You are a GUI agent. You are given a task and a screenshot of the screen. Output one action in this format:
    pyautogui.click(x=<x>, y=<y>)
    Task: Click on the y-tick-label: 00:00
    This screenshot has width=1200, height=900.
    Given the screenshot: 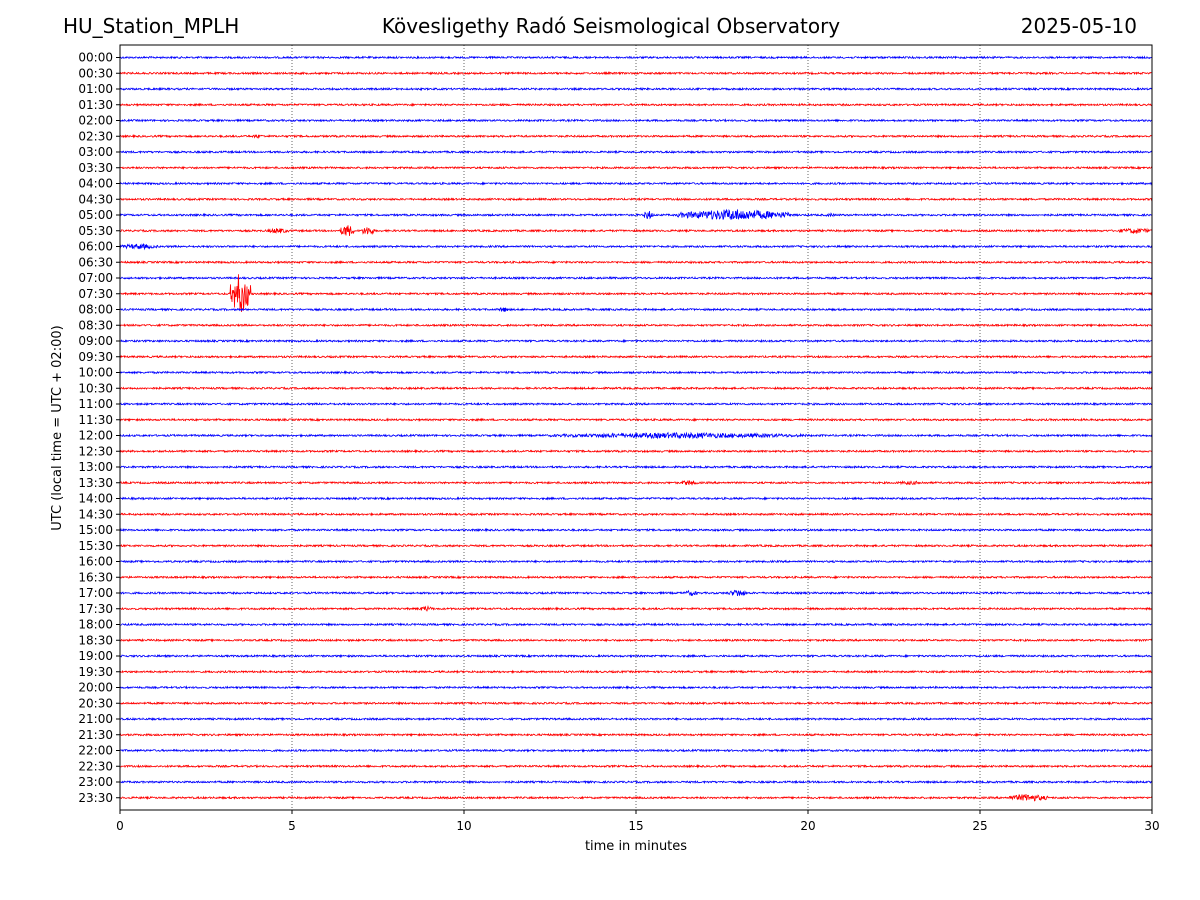 What is the action you would take?
    pyautogui.click(x=95, y=58)
    